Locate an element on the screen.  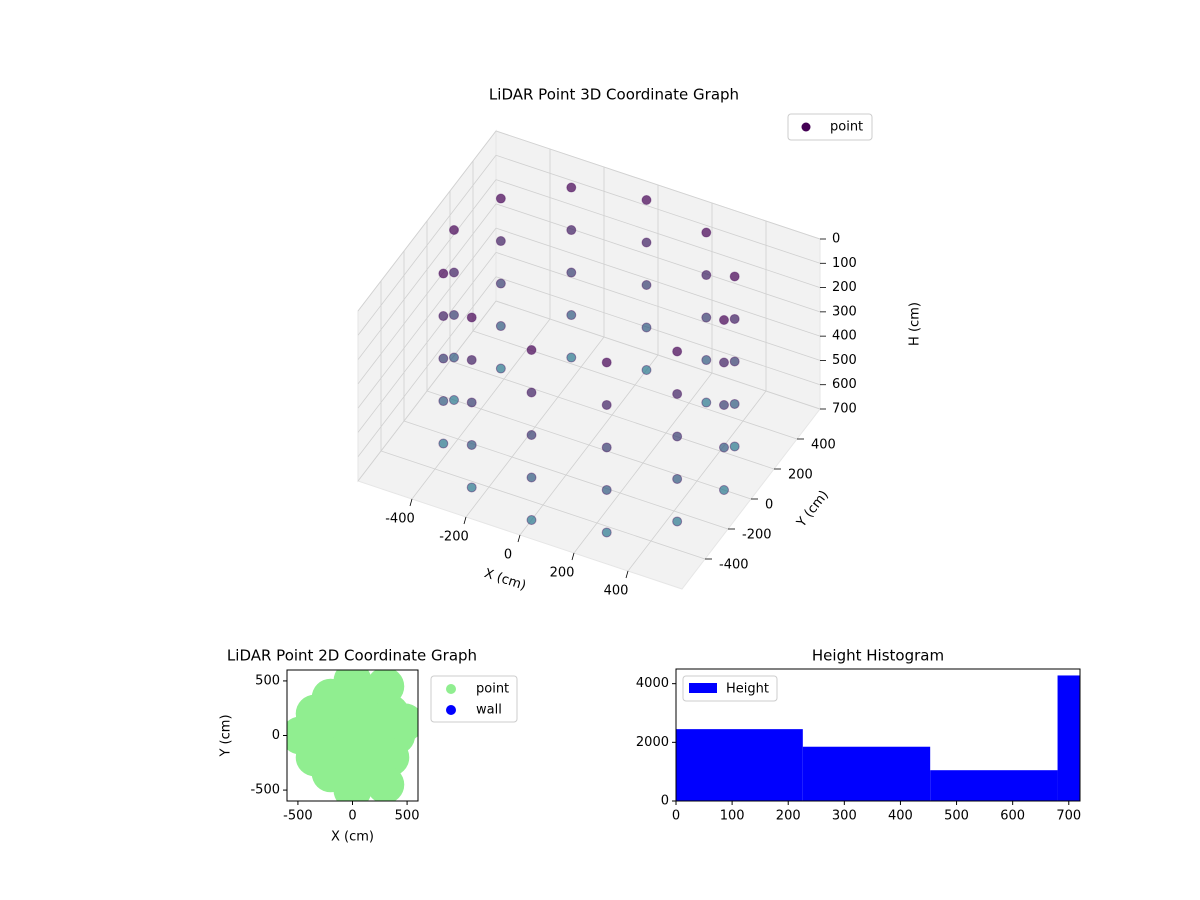
y-tick-label: -200 is located at coordinates (757, 535).